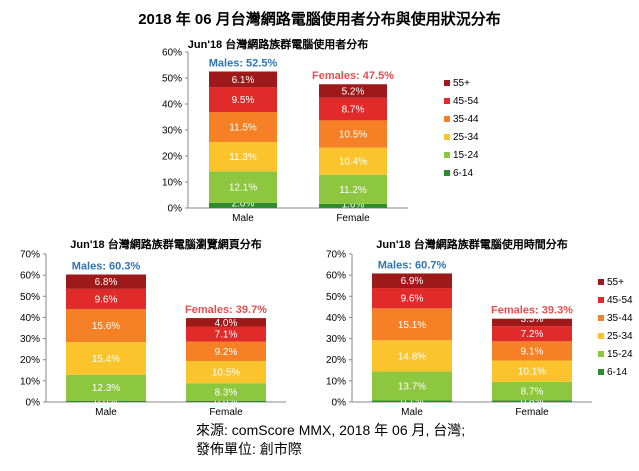  I want to click on data-label: 6.8%, so click(106, 282).